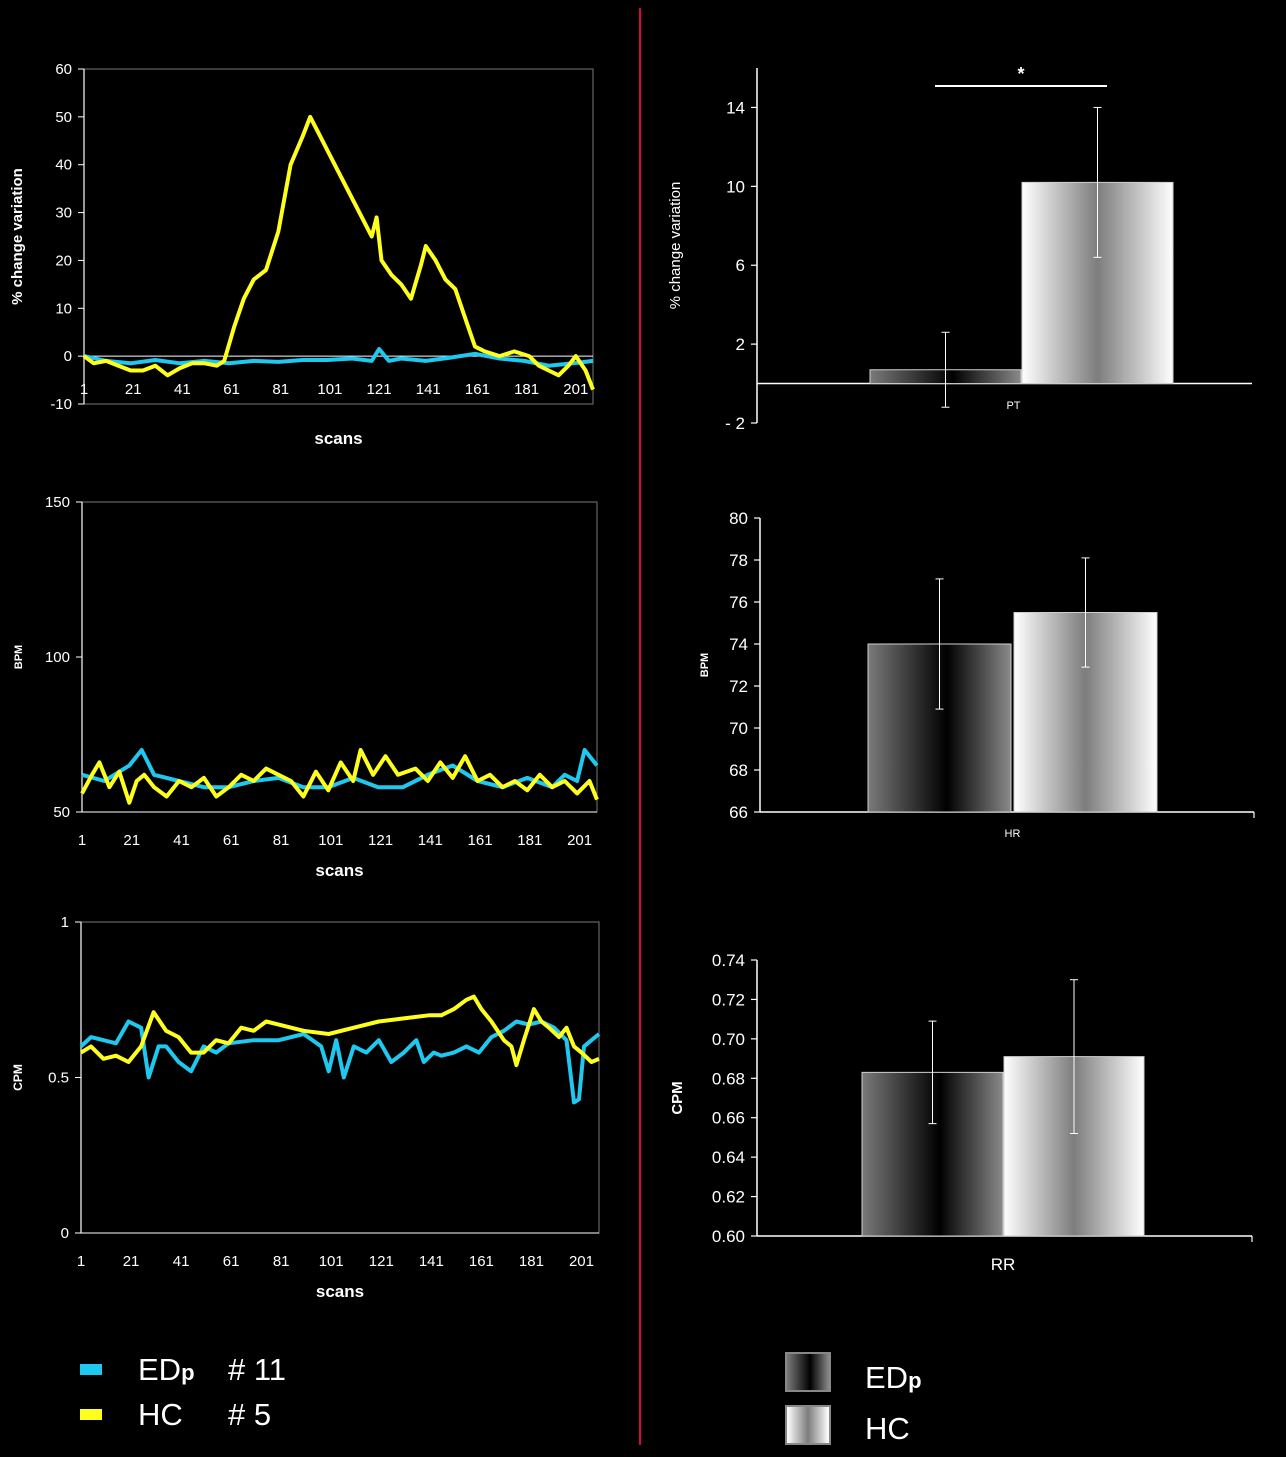 This screenshot has height=1457, width=1286. What do you see at coordinates (1003, 1264) in the screenshot?
I see `category-label-6: RR` at bounding box center [1003, 1264].